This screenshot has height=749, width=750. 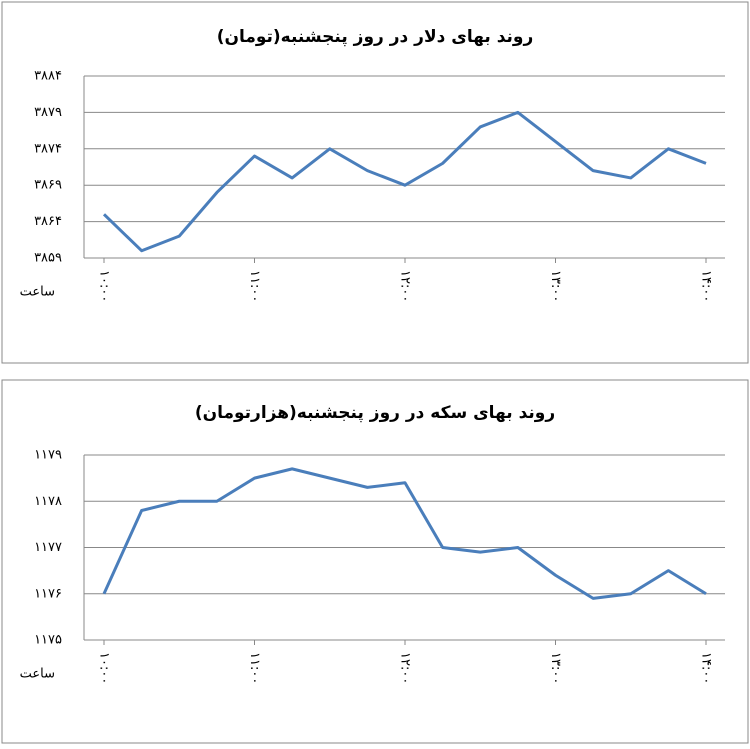 What do you see at coordinates (48, 148) in the screenshot?
I see `y-tick-label: ۳۸۷۴` at bounding box center [48, 148].